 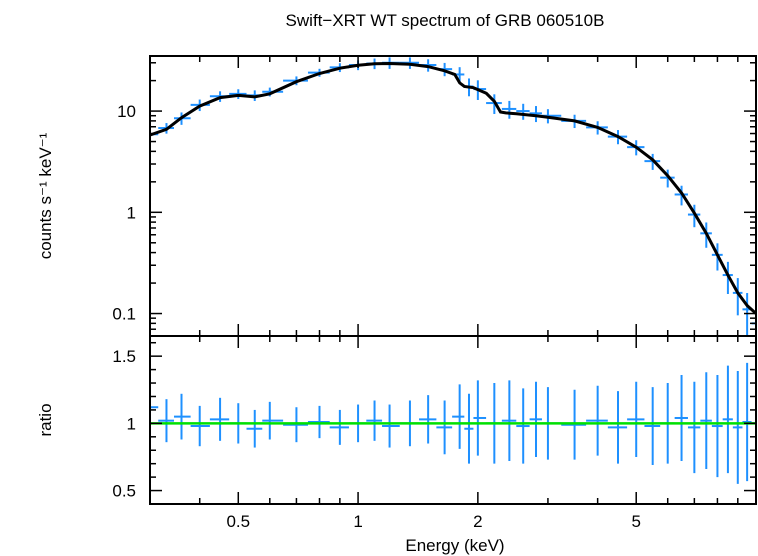 What do you see at coordinates (238, 521) in the screenshot?
I see `x-tick-label: 0.5` at bounding box center [238, 521].